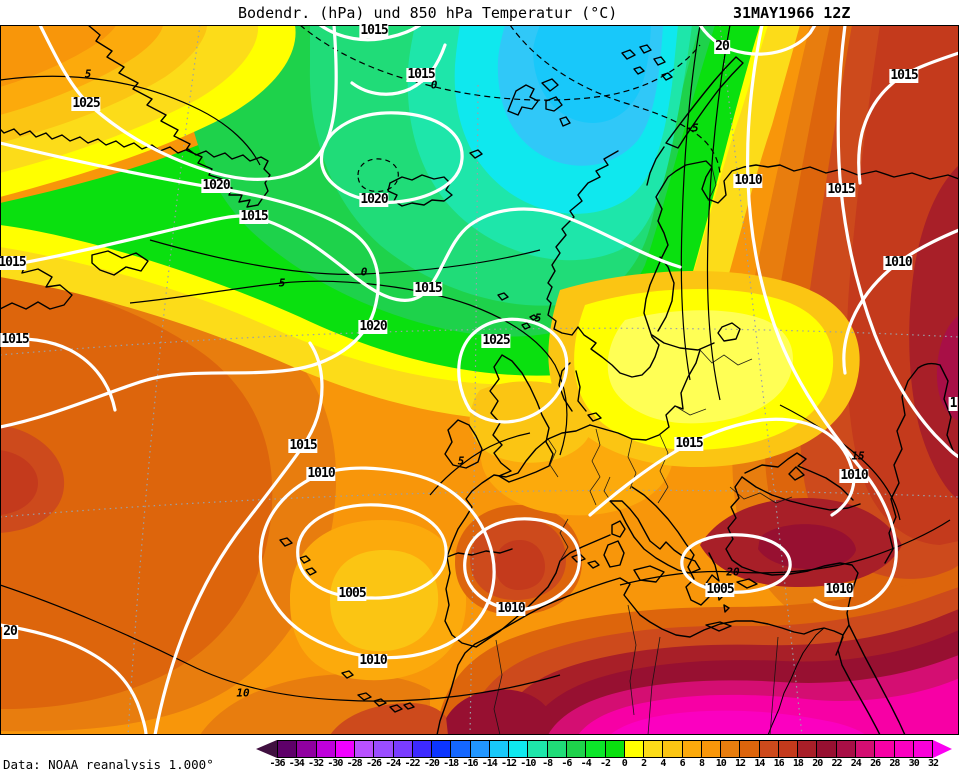  What do you see at coordinates (779, 763) in the screenshot?
I see `colorbar-tick-label: 16` at bounding box center [779, 763].